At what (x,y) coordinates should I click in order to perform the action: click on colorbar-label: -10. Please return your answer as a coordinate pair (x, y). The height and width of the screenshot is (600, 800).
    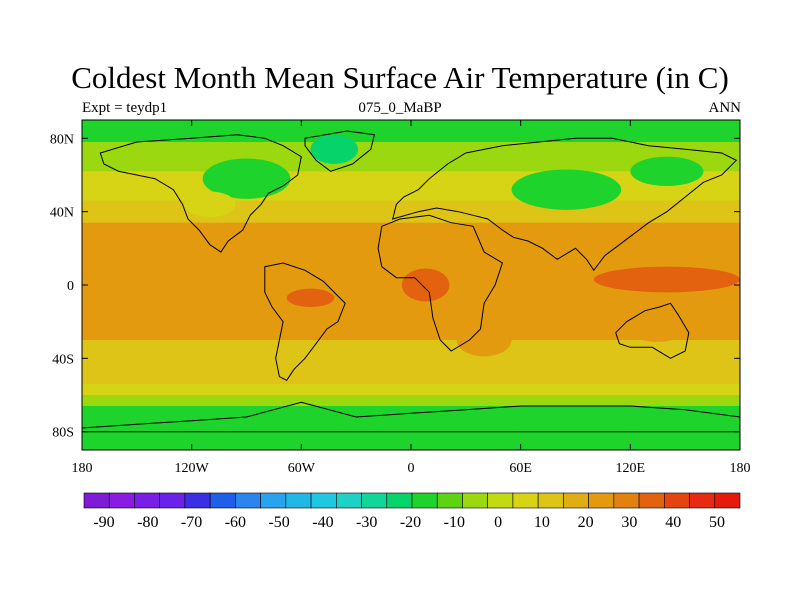
    Looking at the image, I should click on (454, 522).